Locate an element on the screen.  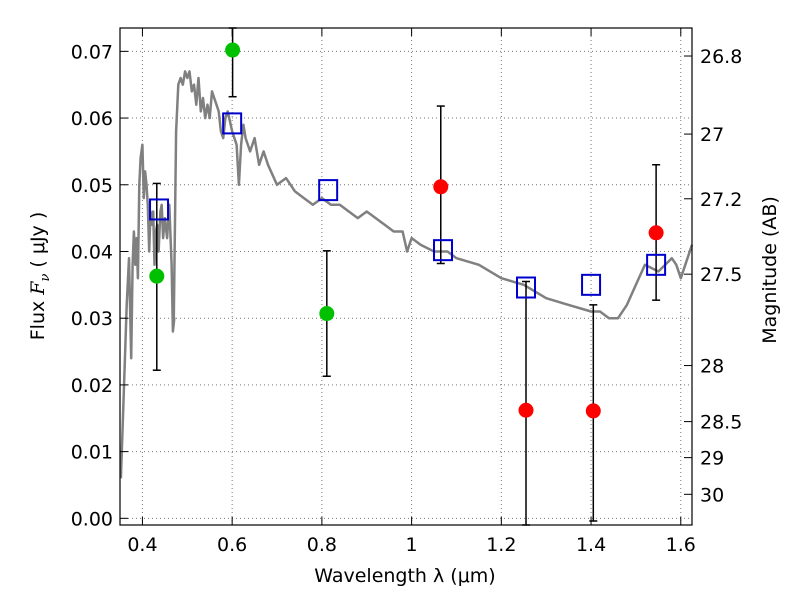
x-tick-label: 0.8 is located at coordinates (322, 545).